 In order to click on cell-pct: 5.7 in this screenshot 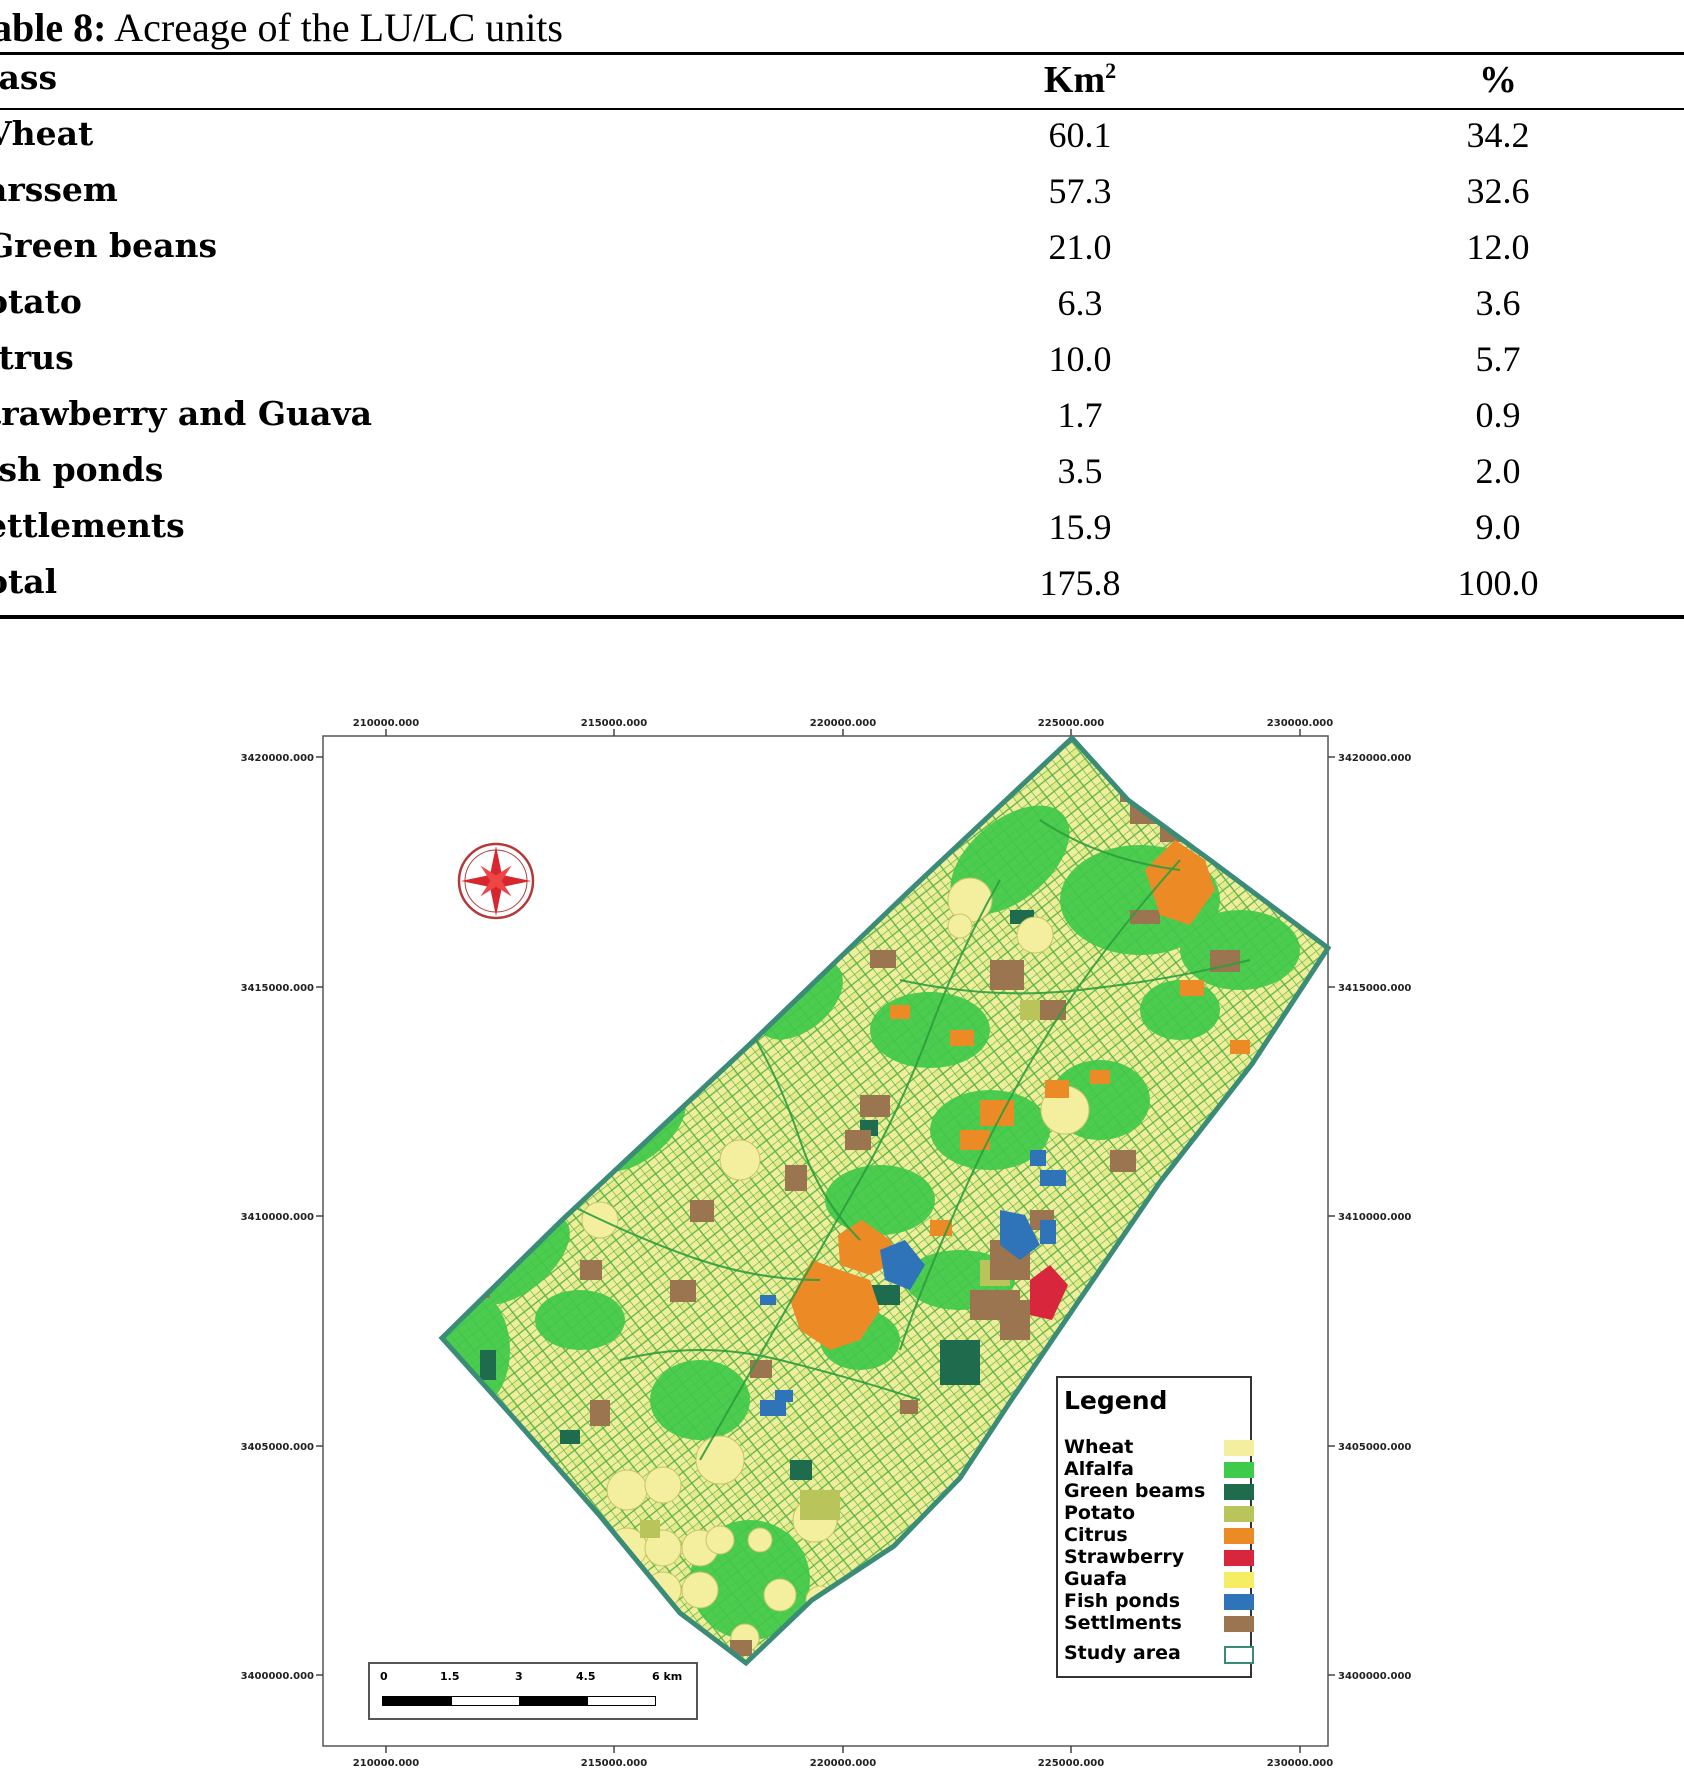, I will do `click(1498, 359)`.